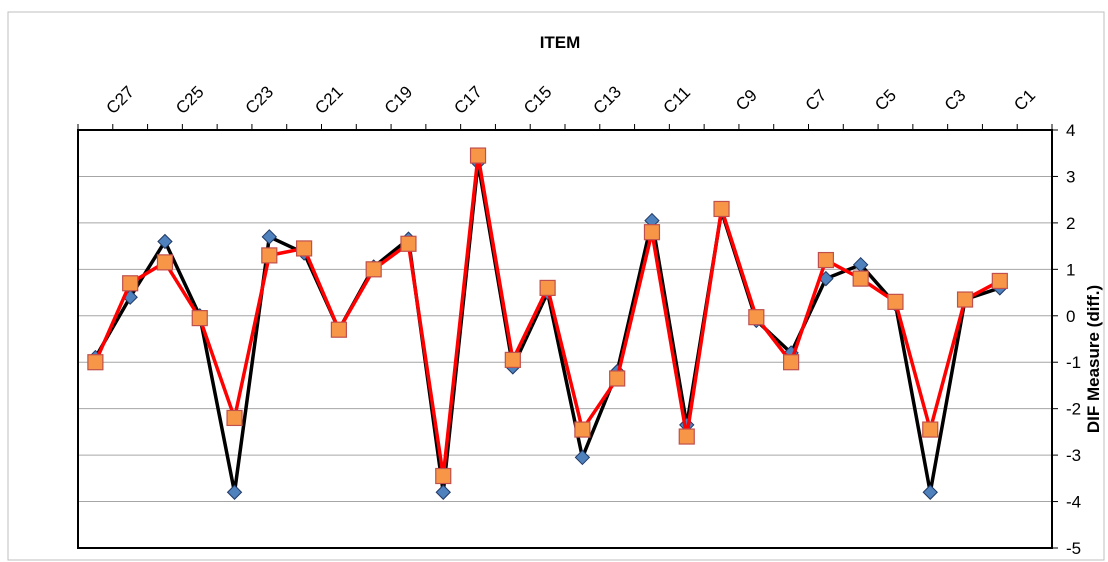 Image resolution: width=1108 pixels, height=562 pixels. I want to click on y-tick-label: 2, so click(1070, 223).